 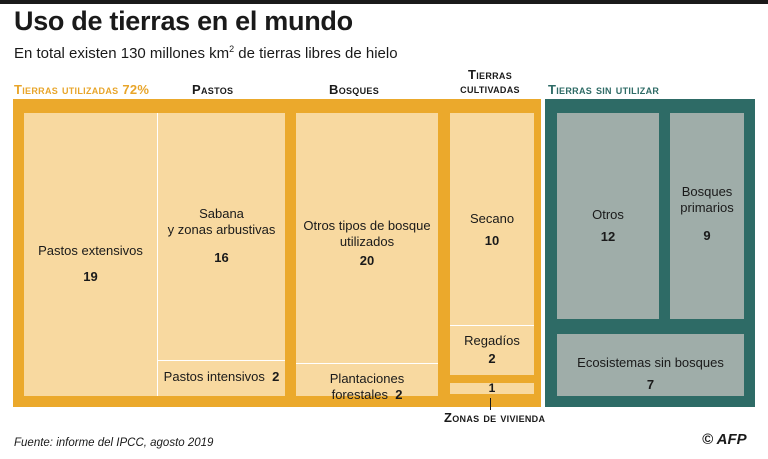 What do you see at coordinates (495, 417) in the screenshot?
I see `vivienda-header: Zonas de vivienda` at bounding box center [495, 417].